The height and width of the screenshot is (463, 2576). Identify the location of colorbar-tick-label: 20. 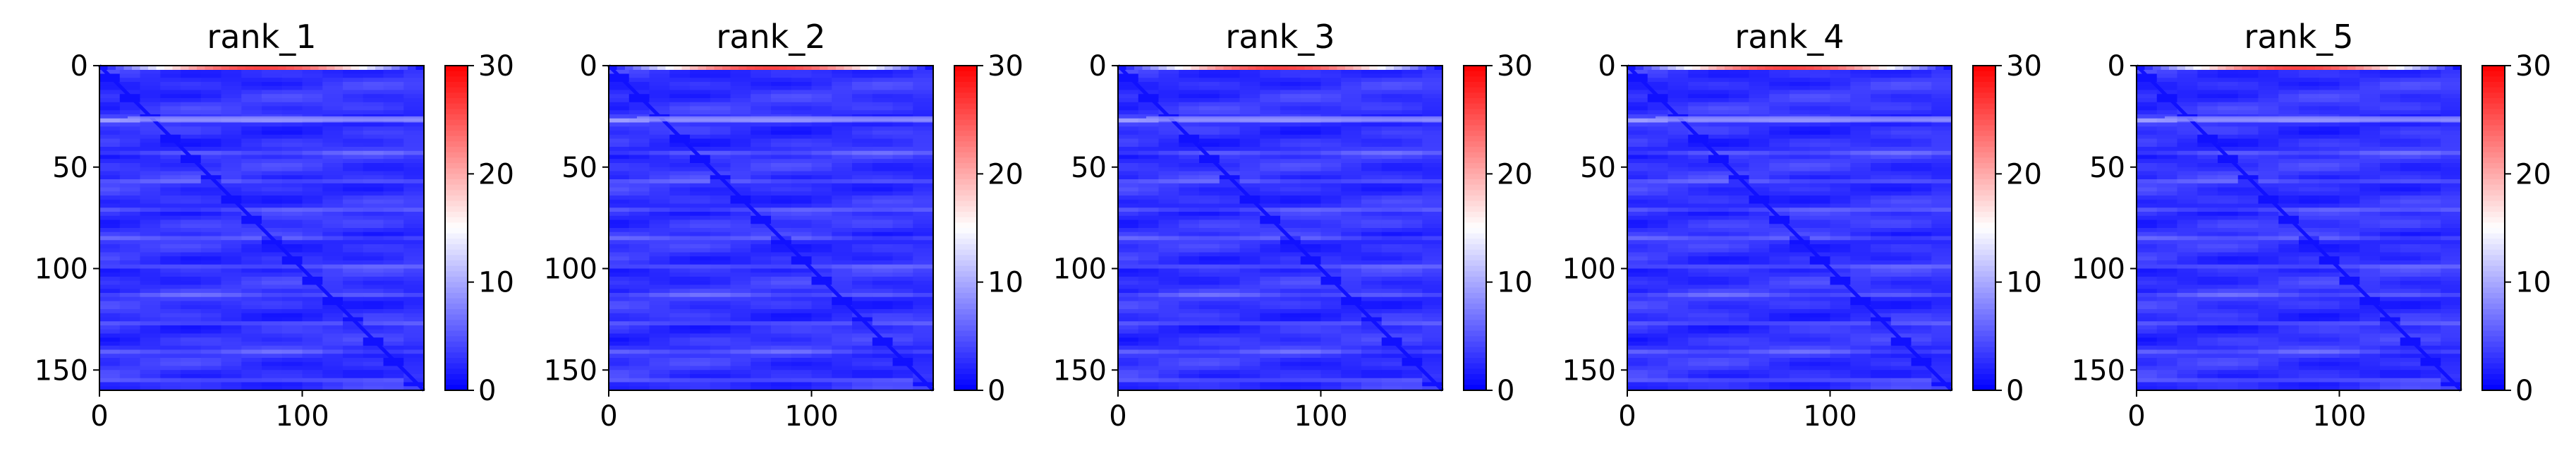
(1006, 174).